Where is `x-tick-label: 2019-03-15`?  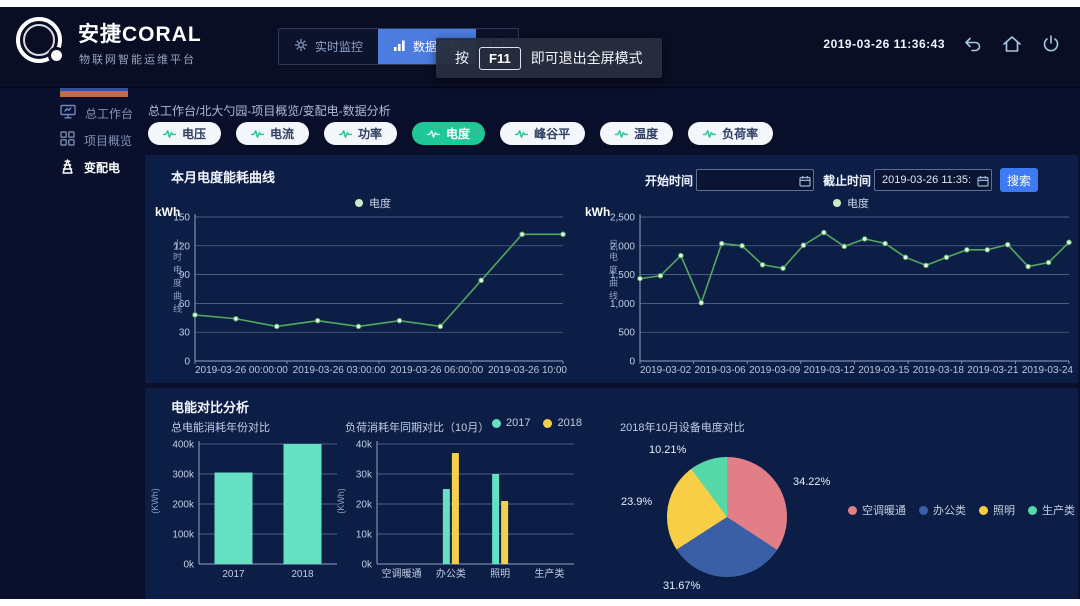
x-tick-label: 2019-03-15 is located at coordinates (884, 370).